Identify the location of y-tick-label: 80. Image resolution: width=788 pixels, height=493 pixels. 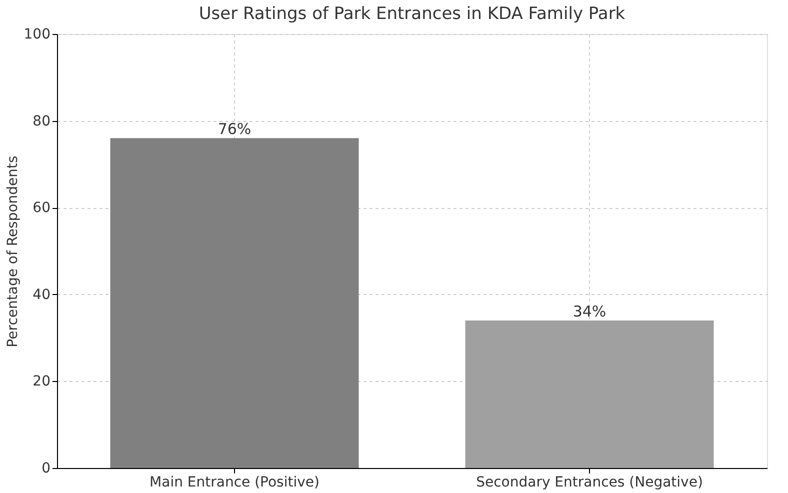
(41, 121).